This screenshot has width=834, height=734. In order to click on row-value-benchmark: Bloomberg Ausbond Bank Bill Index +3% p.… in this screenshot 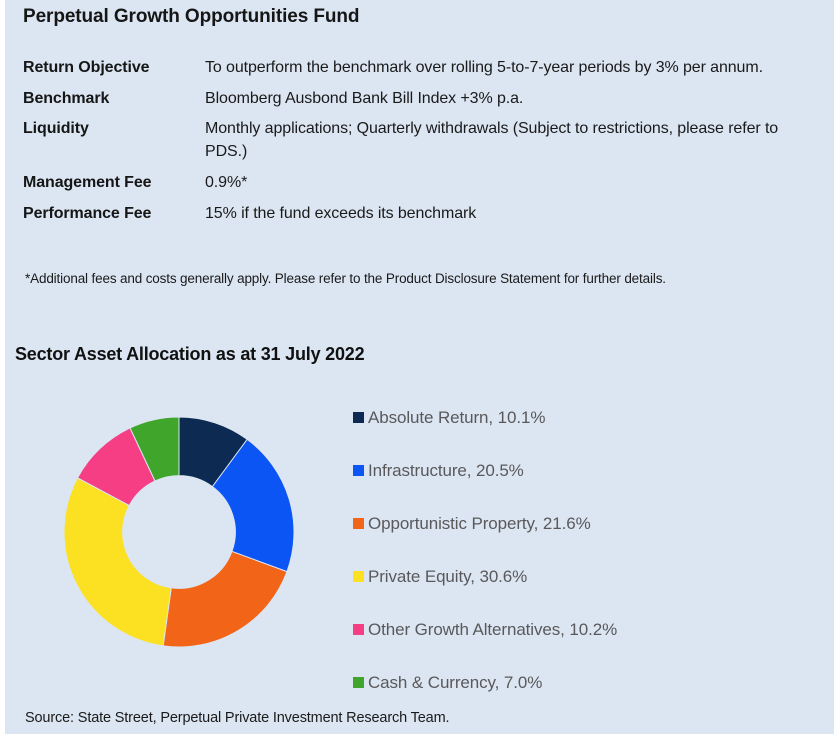, I will do `click(364, 98)`.